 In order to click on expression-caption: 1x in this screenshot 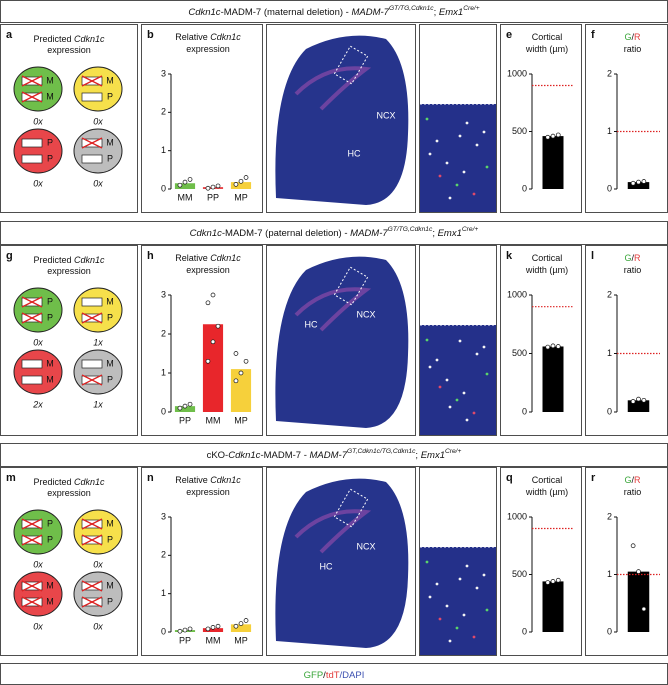, I will do `click(98, 404)`.